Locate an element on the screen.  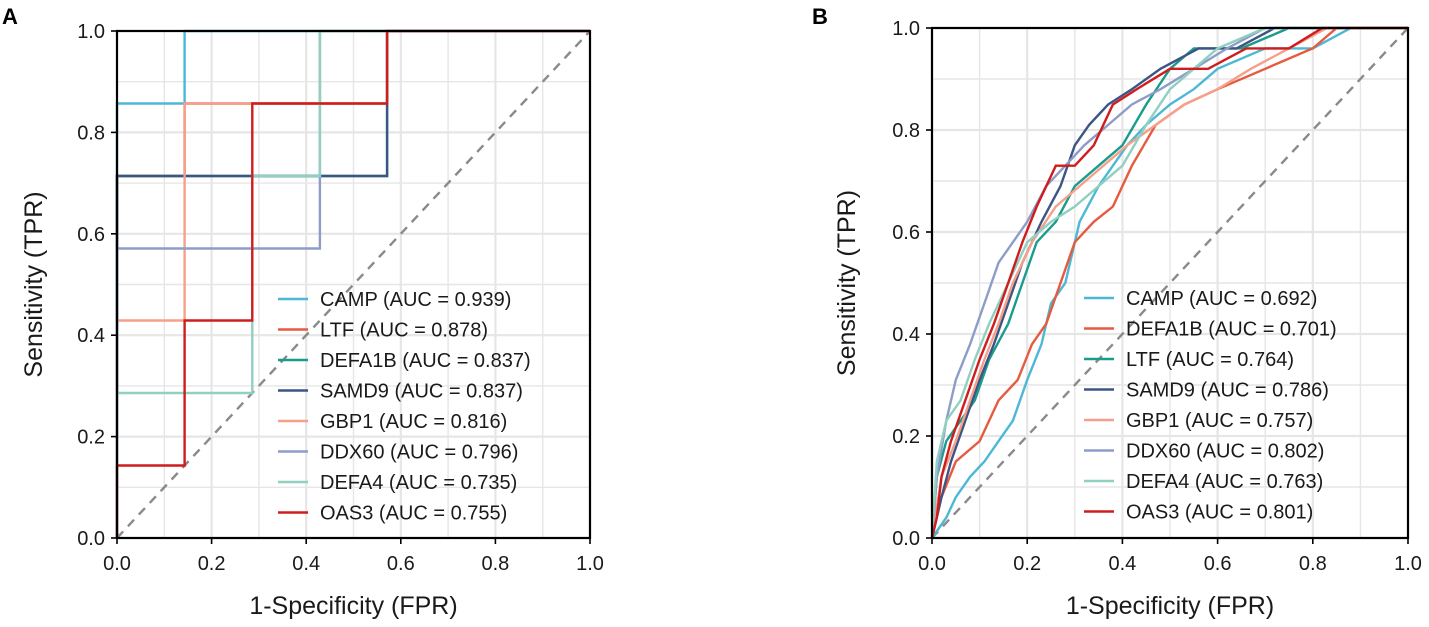
legend-item-ddx60: DDX60 (AUC = 0.796) is located at coordinates (398, 453).